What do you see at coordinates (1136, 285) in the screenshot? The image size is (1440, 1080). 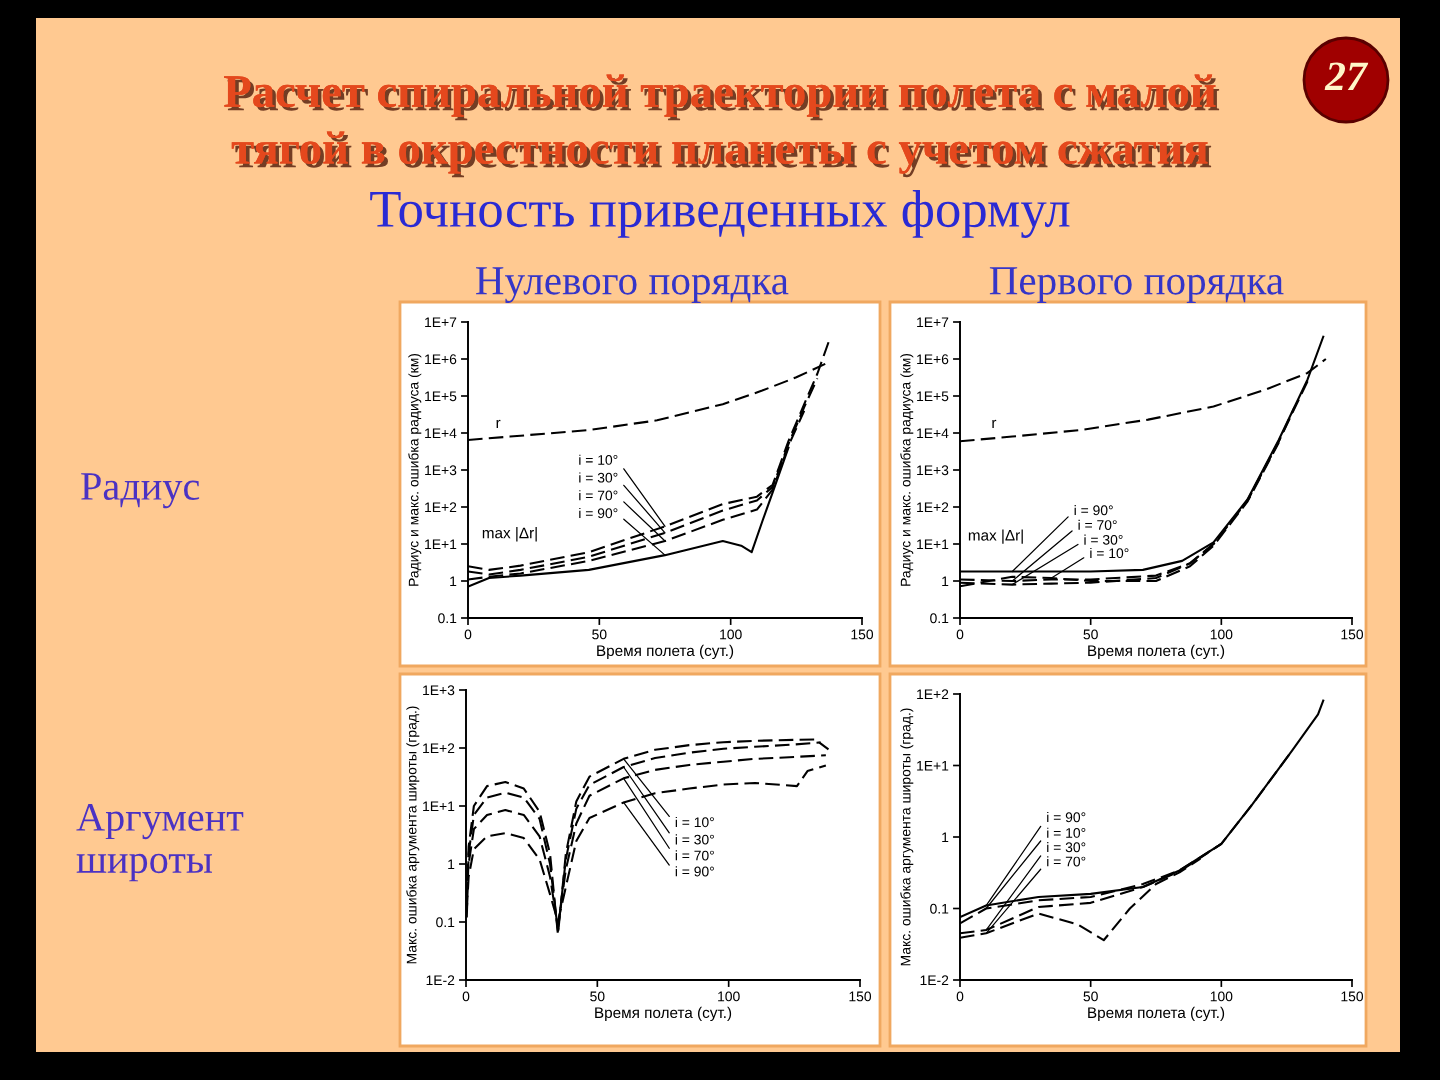 I see `chart-title: Первого порядка` at bounding box center [1136, 285].